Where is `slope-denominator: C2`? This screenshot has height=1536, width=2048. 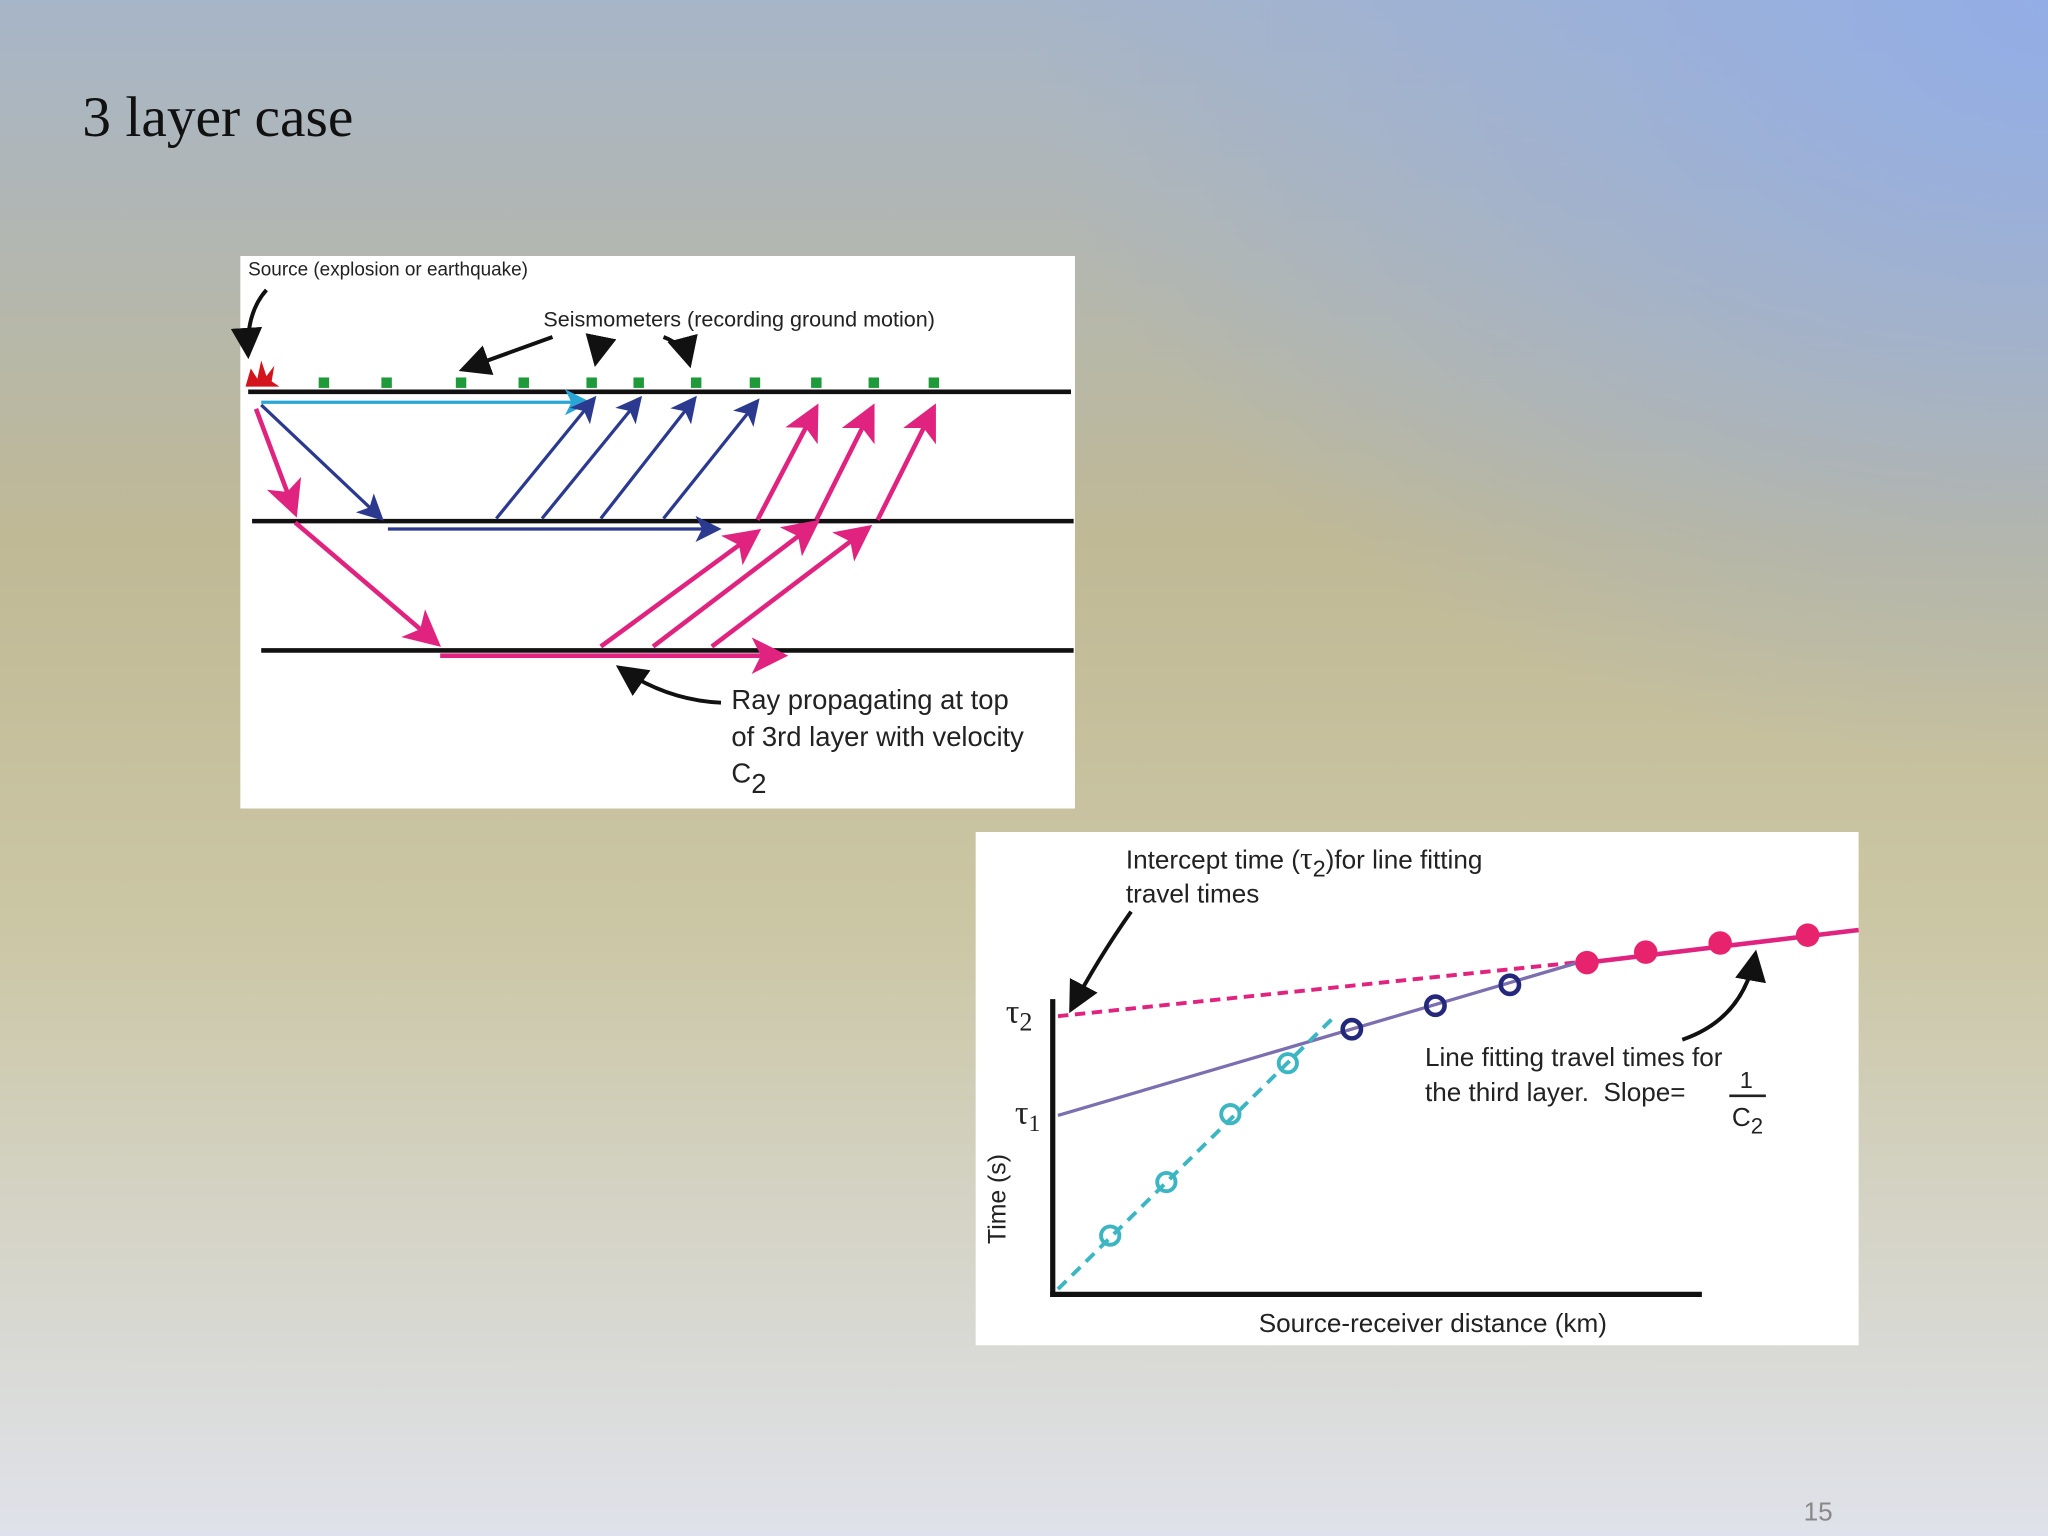 slope-denominator: C2 is located at coordinates (1747, 1120).